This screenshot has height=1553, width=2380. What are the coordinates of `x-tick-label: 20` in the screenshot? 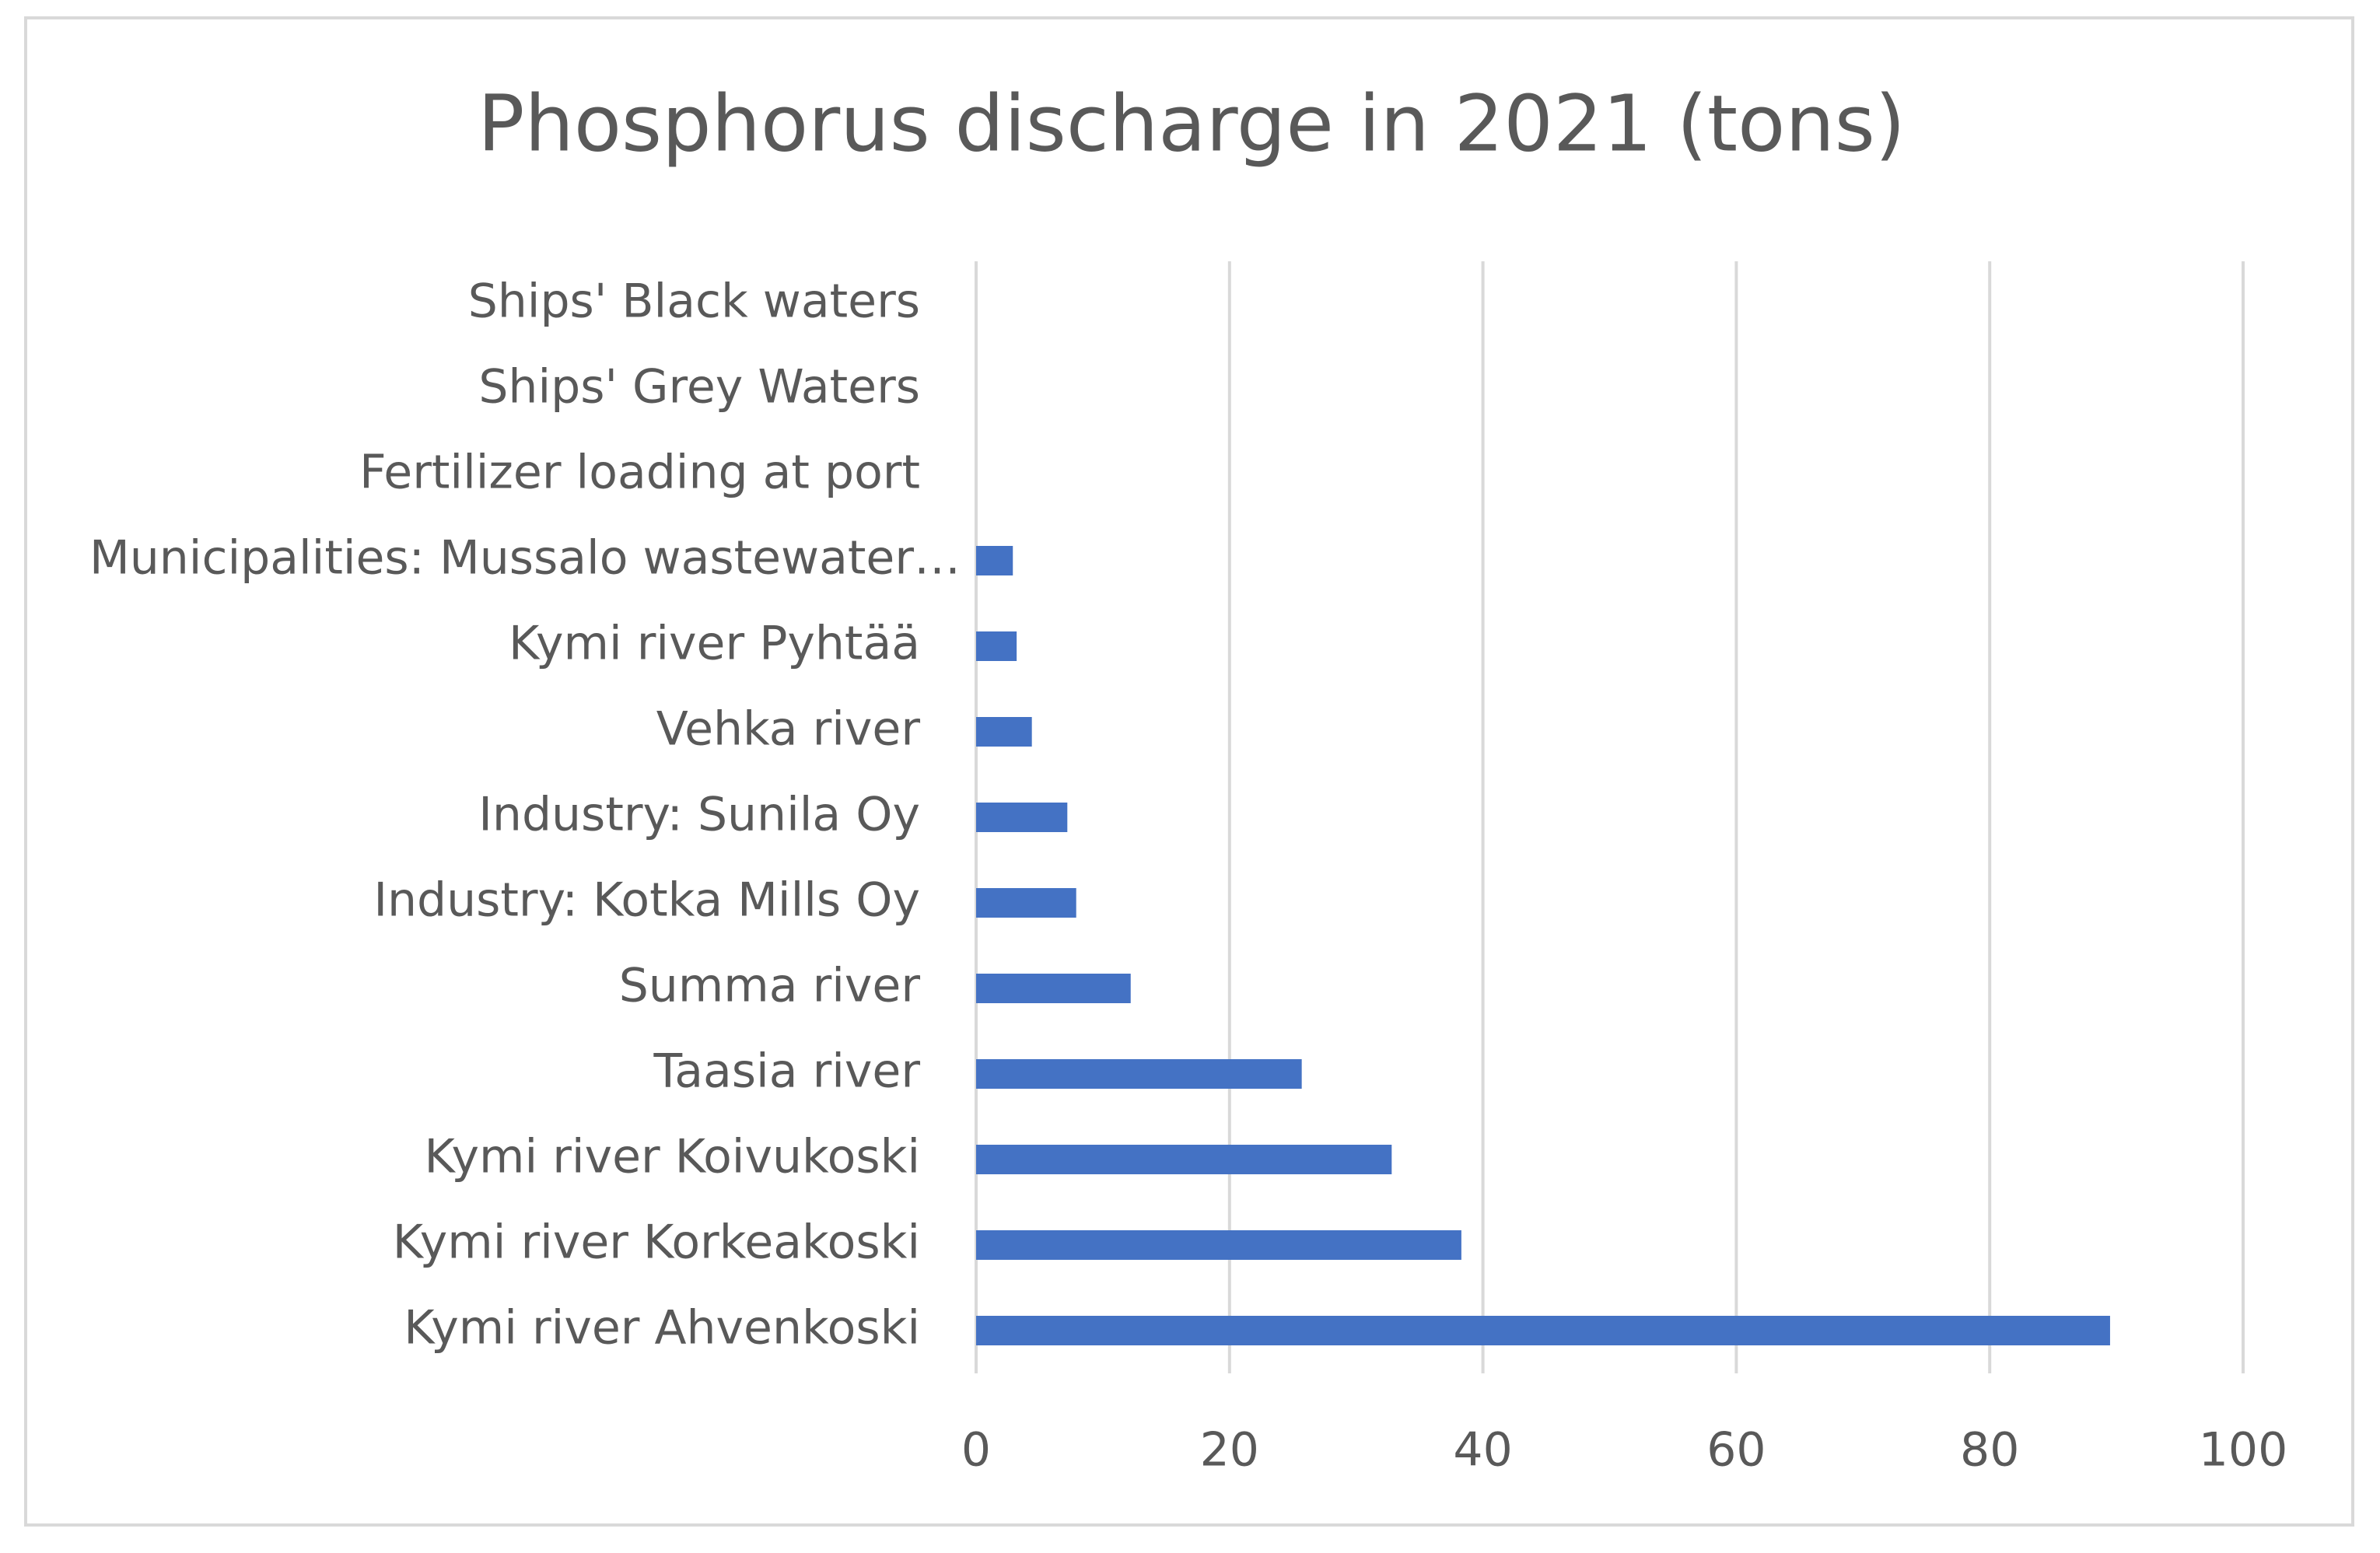 It's located at (1230, 1450).